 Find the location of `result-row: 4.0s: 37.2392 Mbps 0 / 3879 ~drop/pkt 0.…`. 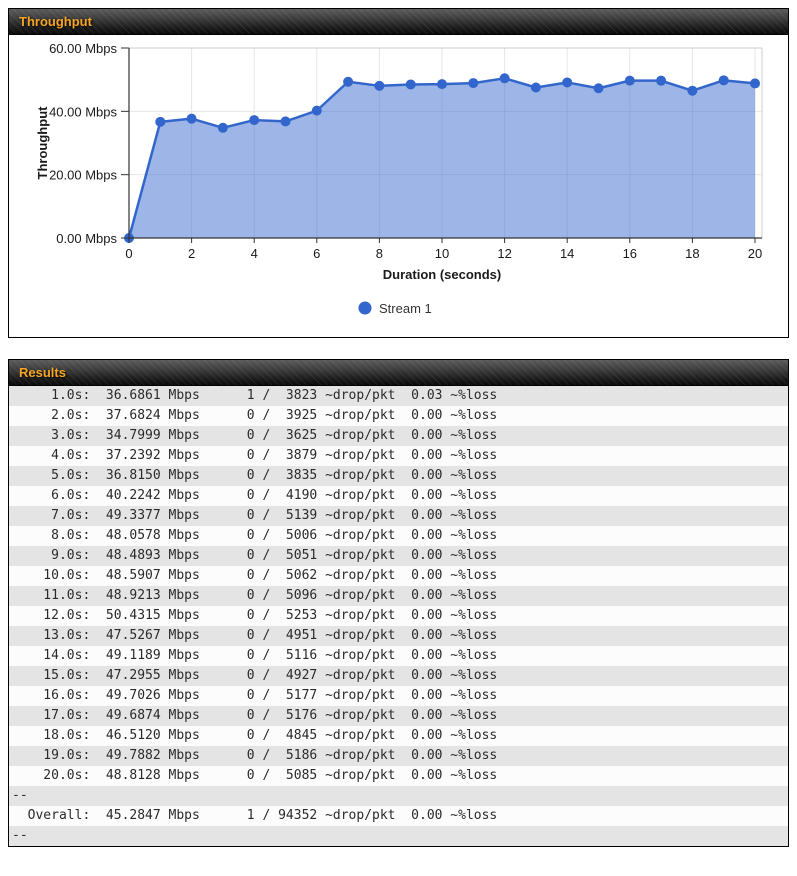

result-row: 4.0s: 37.2392 Mbps 0 / 3879 ~drop/pkt 0.… is located at coordinates (398, 456).